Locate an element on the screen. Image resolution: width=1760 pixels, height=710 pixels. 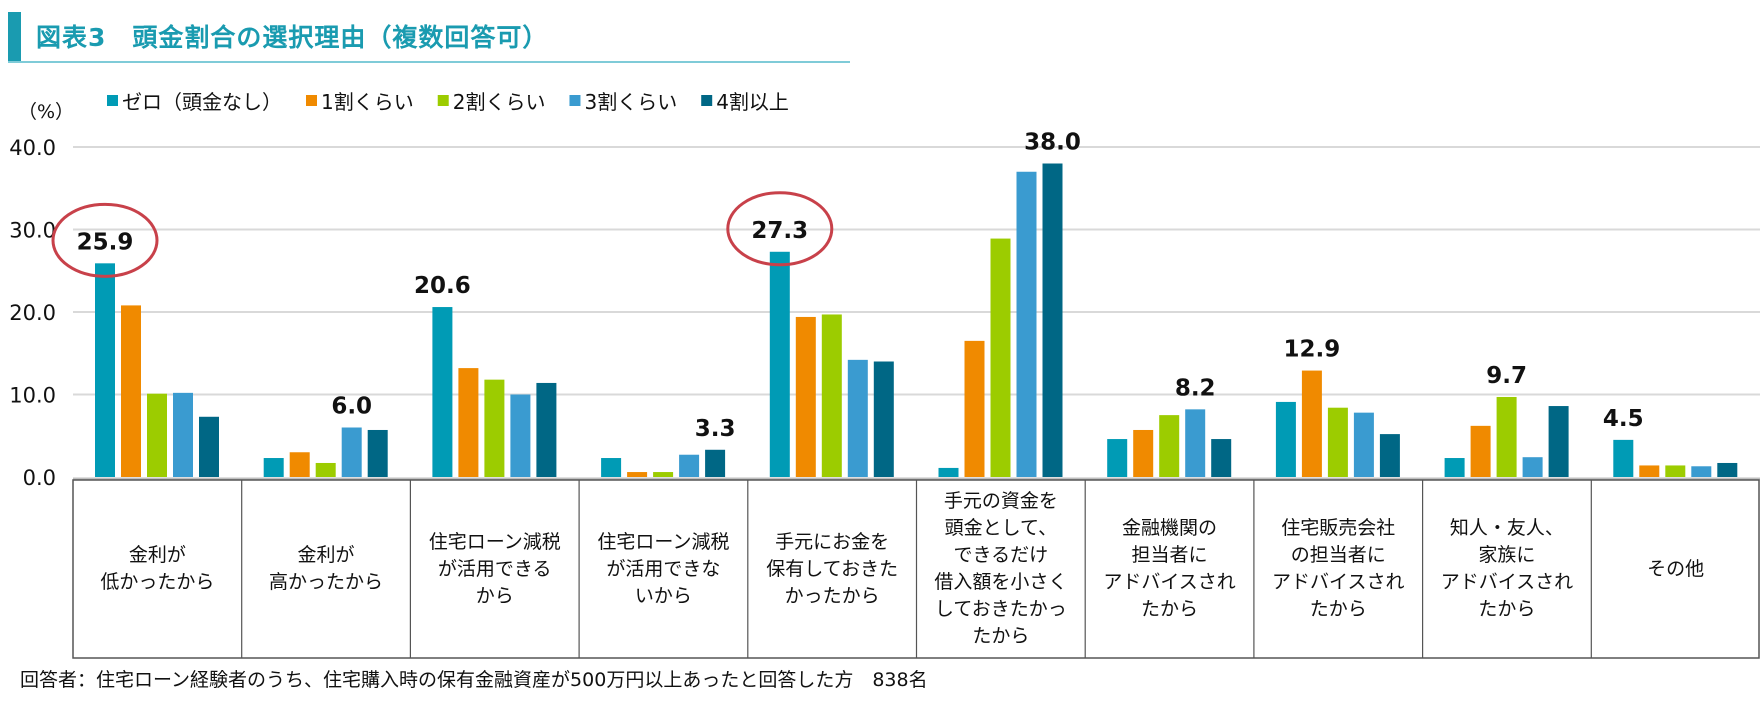
title-accent-bar is located at coordinates (14, 37).